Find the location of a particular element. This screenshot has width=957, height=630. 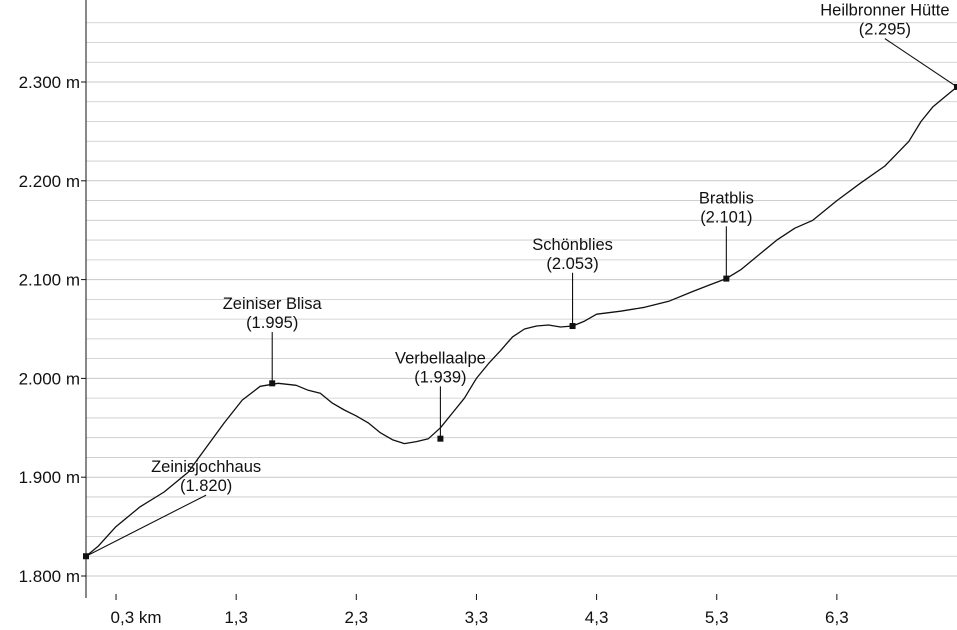

x-axis-ticks: 0,3 km 1,3 2,3 3,3 4,3 5,3 6,3 is located at coordinates (480, 610).